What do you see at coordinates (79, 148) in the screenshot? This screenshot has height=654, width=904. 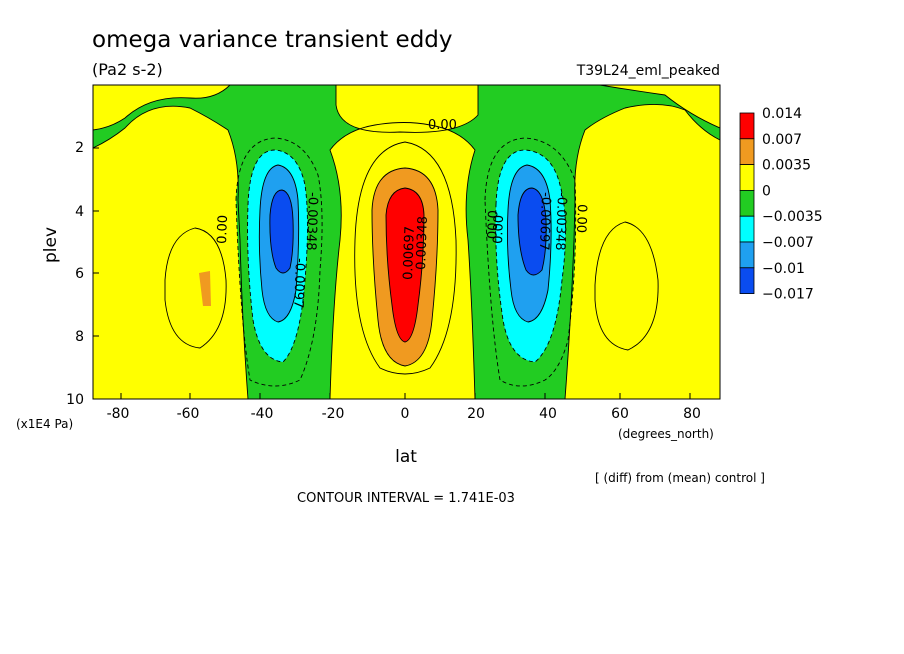 I see `y-tick-label: 2` at bounding box center [79, 148].